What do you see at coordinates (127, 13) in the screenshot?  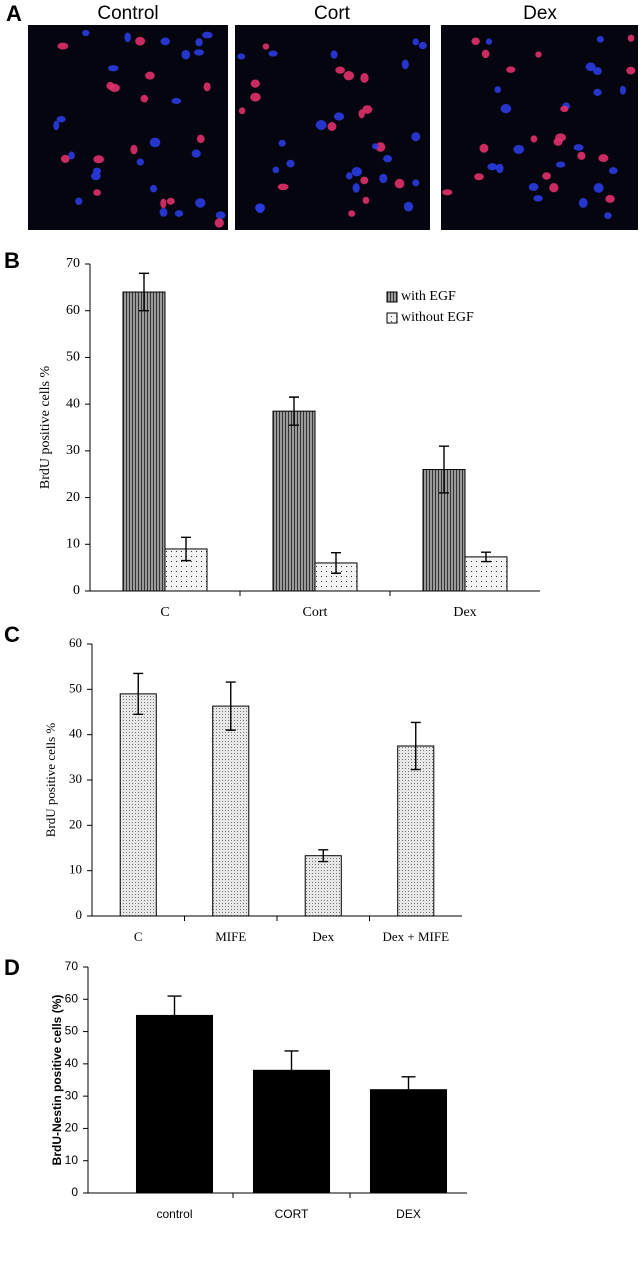 I see `image-title: Control` at bounding box center [127, 13].